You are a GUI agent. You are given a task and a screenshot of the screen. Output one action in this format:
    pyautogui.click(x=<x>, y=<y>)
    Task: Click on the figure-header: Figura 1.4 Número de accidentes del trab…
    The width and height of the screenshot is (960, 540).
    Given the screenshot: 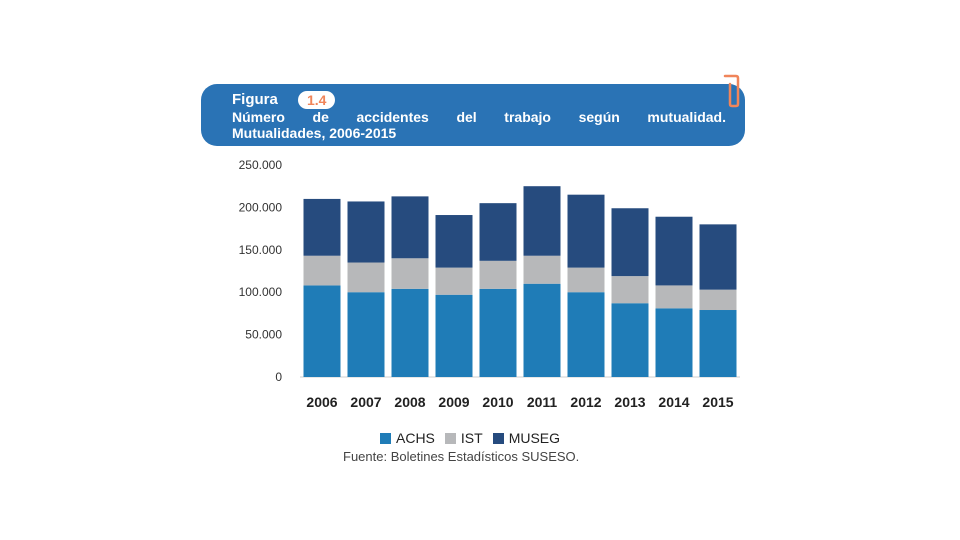 What is the action you would take?
    pyautogui.click(x=473, y=115)
    